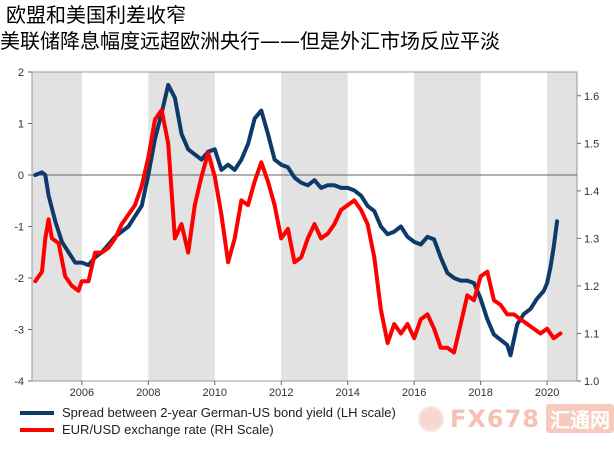 The image size is (614, 457). What do you see at coordinates (591, 97) in the screenshot?
I see `right-tick-label-6: 1.6` at bounding box center [591, 97].